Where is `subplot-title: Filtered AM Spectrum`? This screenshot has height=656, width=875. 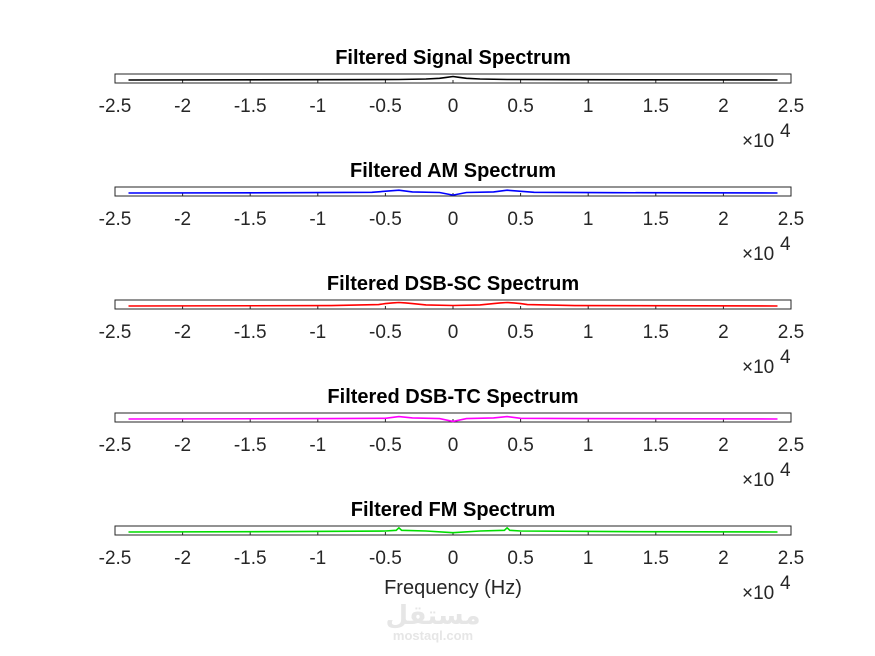
subplot-title: Filtered AM Spectrum is located at coordinates (453, 171).